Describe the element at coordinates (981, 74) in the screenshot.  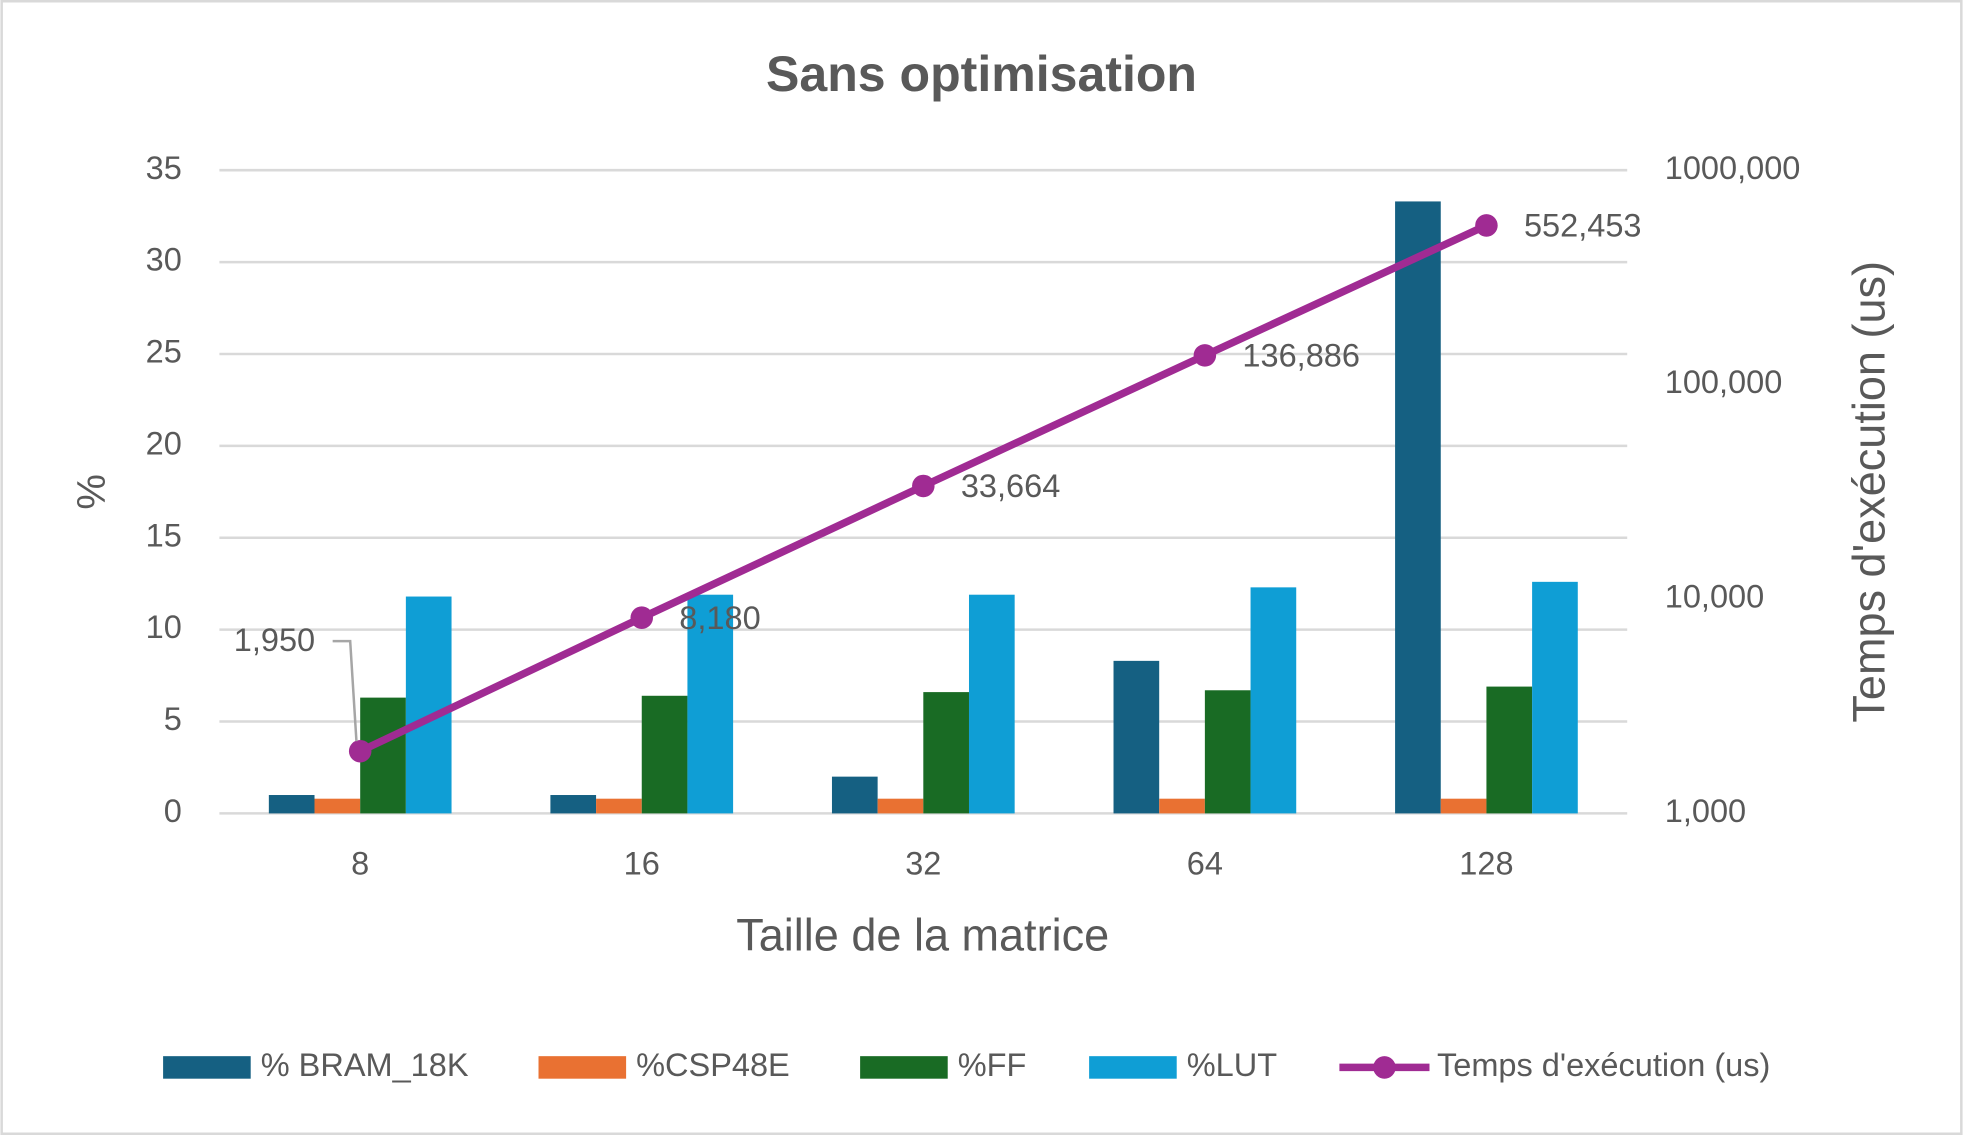
I see `chart-title: Sans optimisation` at that location.